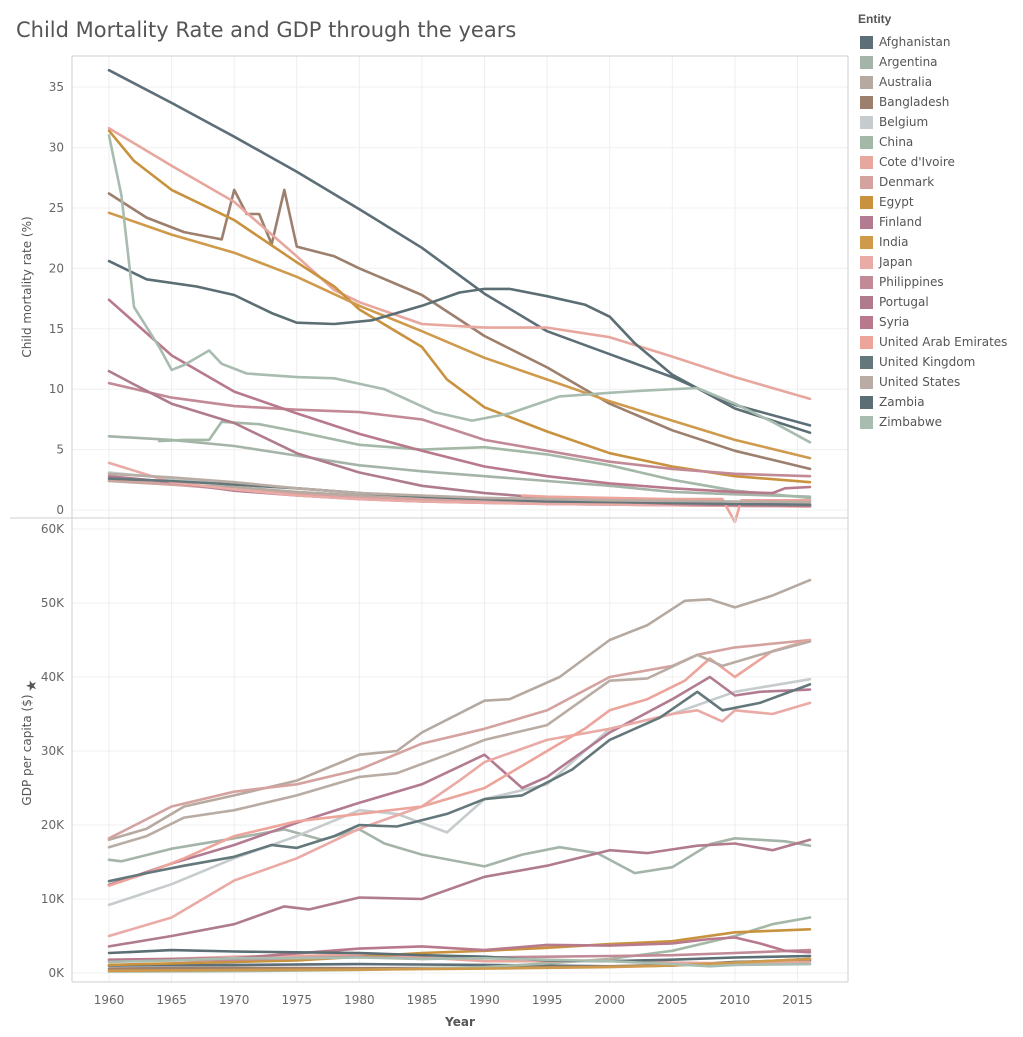 This screenshot has width=1023, height=1037. I want to click on legend-item: Finland, so click(938, 222).